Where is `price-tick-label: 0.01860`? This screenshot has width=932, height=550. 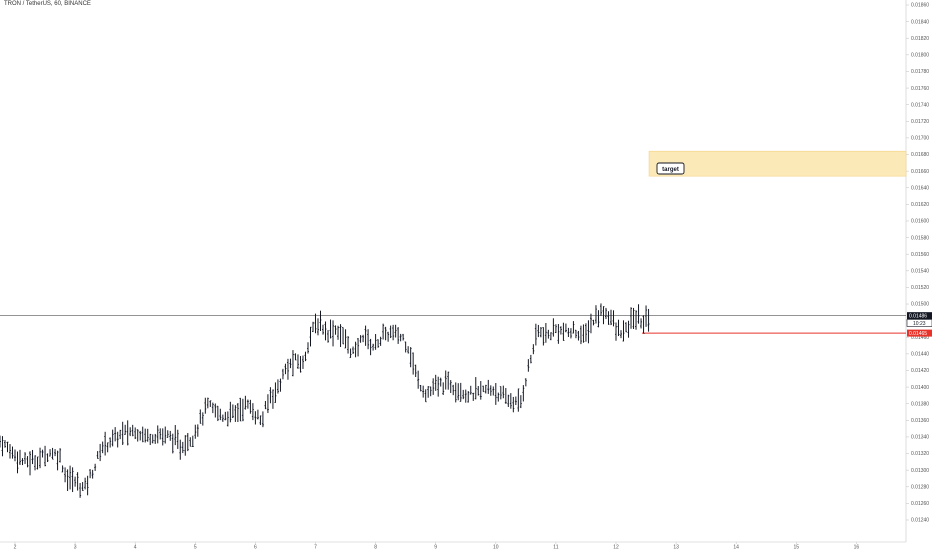 price-tick-label: 0.01860 is located at coordinates (920, 6).